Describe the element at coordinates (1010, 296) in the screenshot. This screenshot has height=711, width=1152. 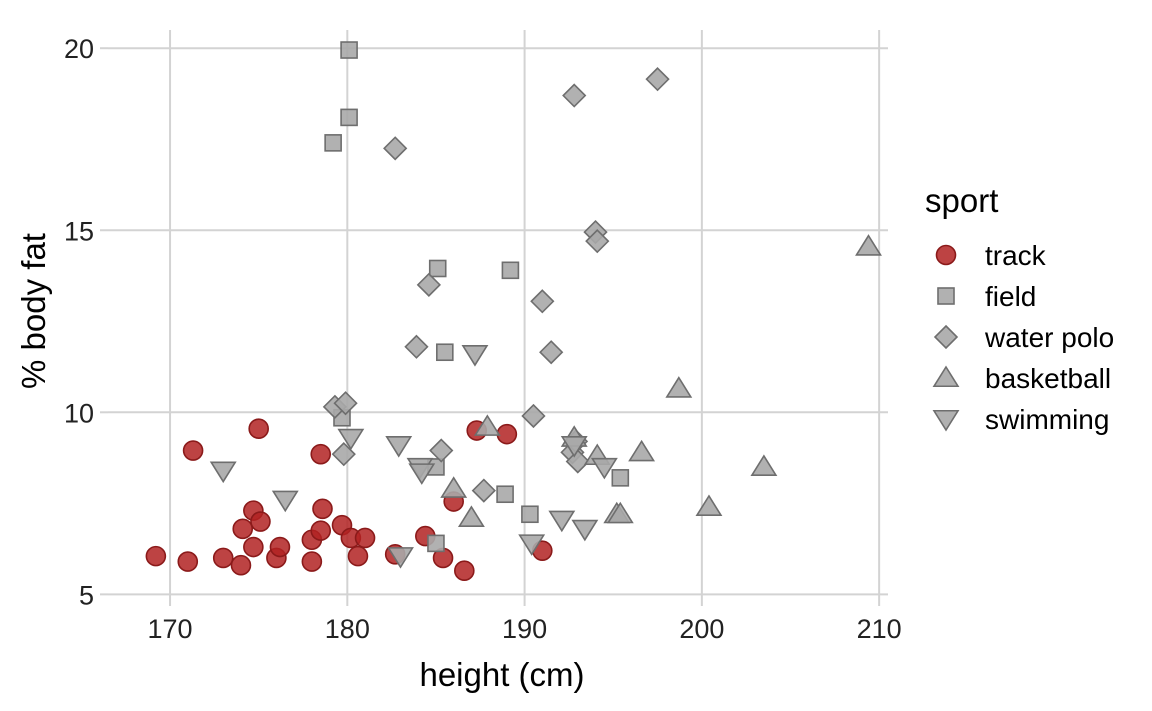
I see `legend-label: field` at that location.